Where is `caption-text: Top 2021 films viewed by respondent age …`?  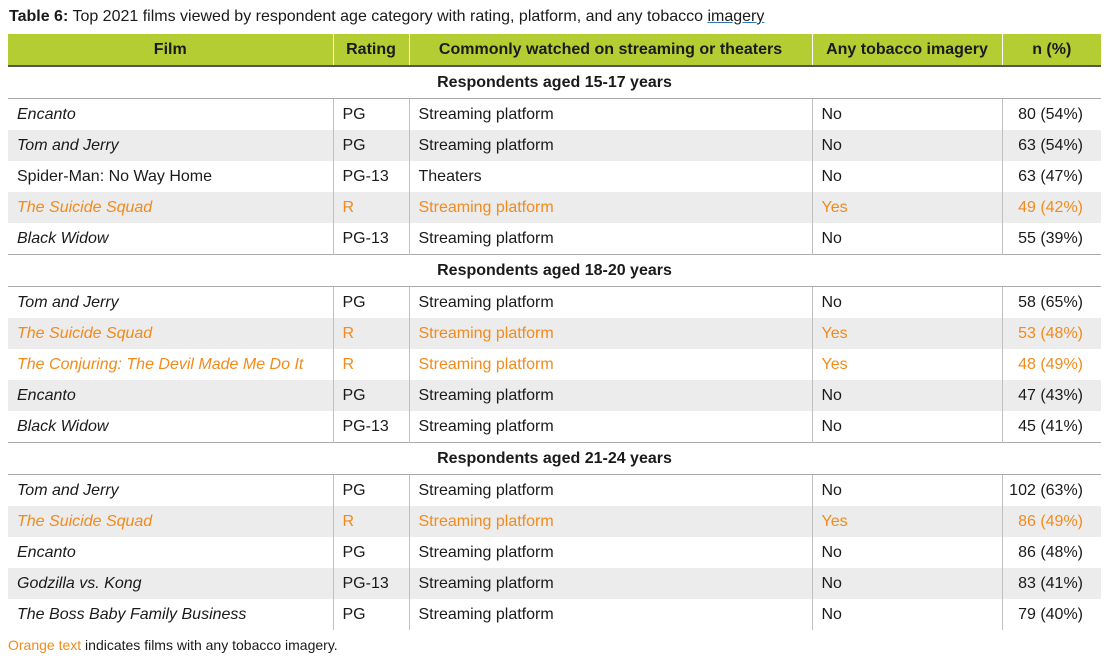
caption-text: Top 2021 films viewed by respondent age … is located at coordinates (388, 16).